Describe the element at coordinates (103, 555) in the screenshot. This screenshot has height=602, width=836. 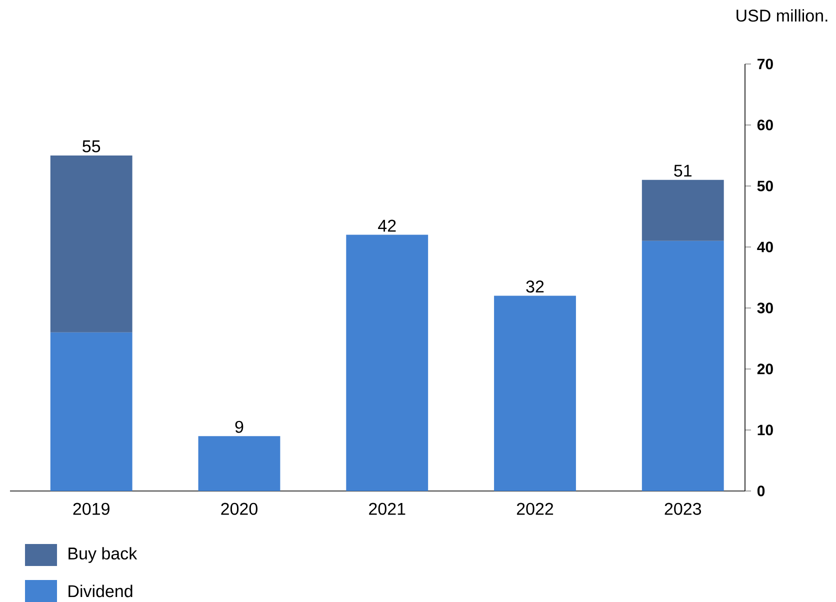
I see `legend-label: Buy back` at that location.